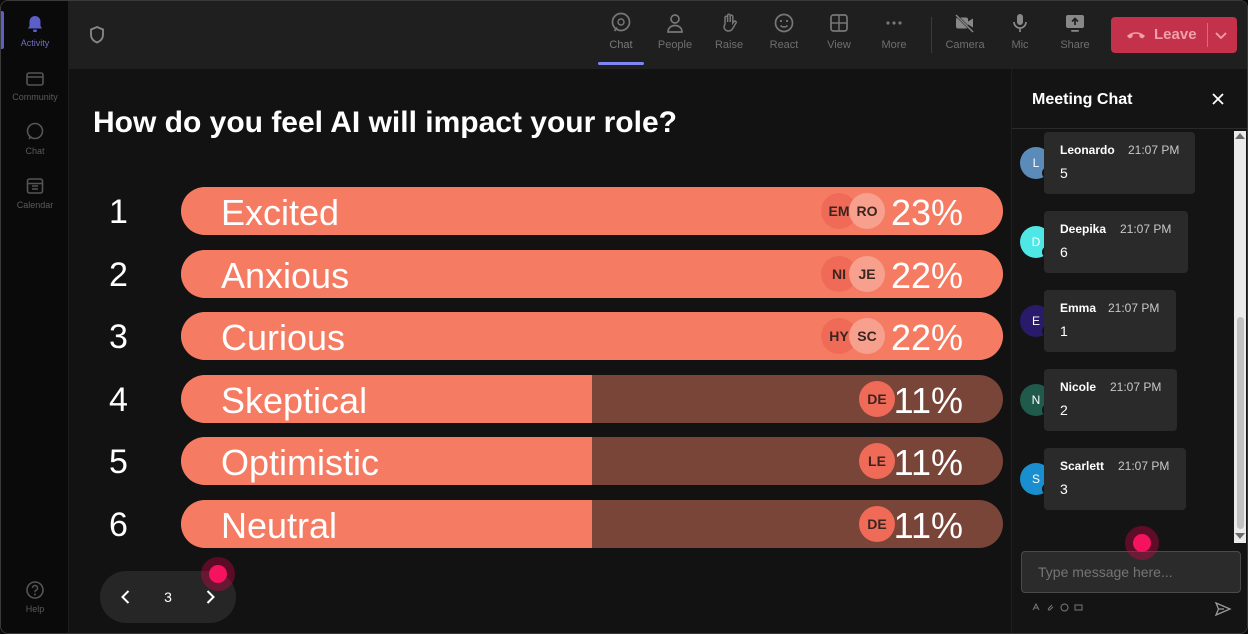 This screenshot has width=1248, height=634. Describe the element at coordinates (1115, 479) in the screenshot. I see `chat-message: Scarlett 21:07 PM 3` at that location.